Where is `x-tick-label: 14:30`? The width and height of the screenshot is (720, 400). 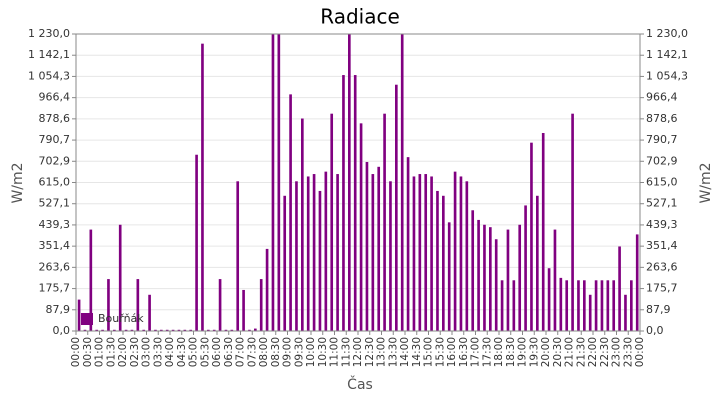 x-tick-label: 14:30 is located at coordinates (417, 352).